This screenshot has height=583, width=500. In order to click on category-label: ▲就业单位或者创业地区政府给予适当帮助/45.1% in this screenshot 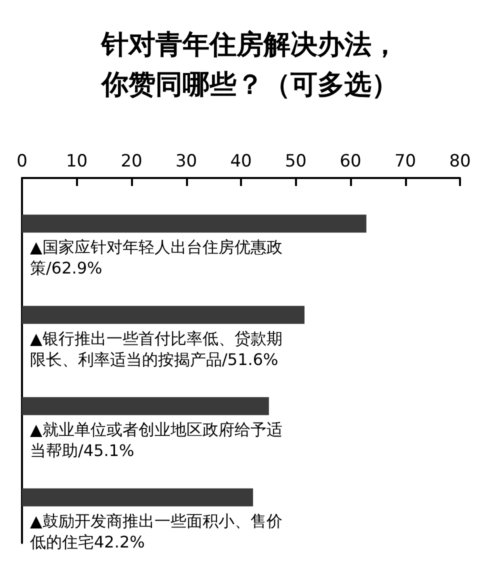, I will do `click(156, 440)`.